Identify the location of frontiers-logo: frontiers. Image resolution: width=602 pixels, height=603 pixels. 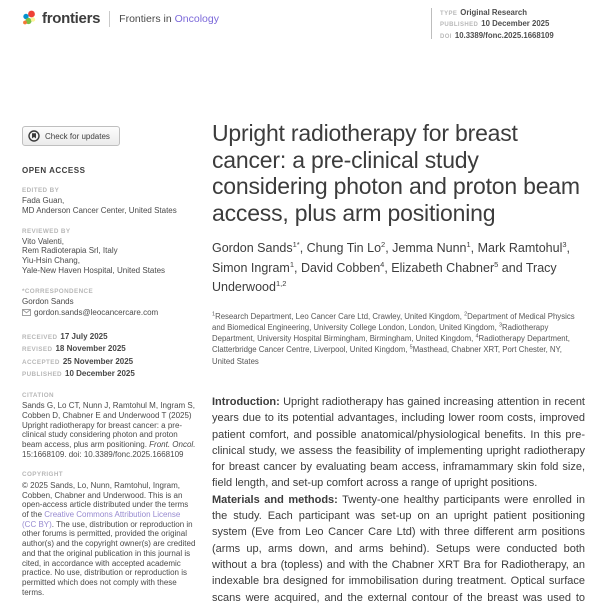
(61, 18).